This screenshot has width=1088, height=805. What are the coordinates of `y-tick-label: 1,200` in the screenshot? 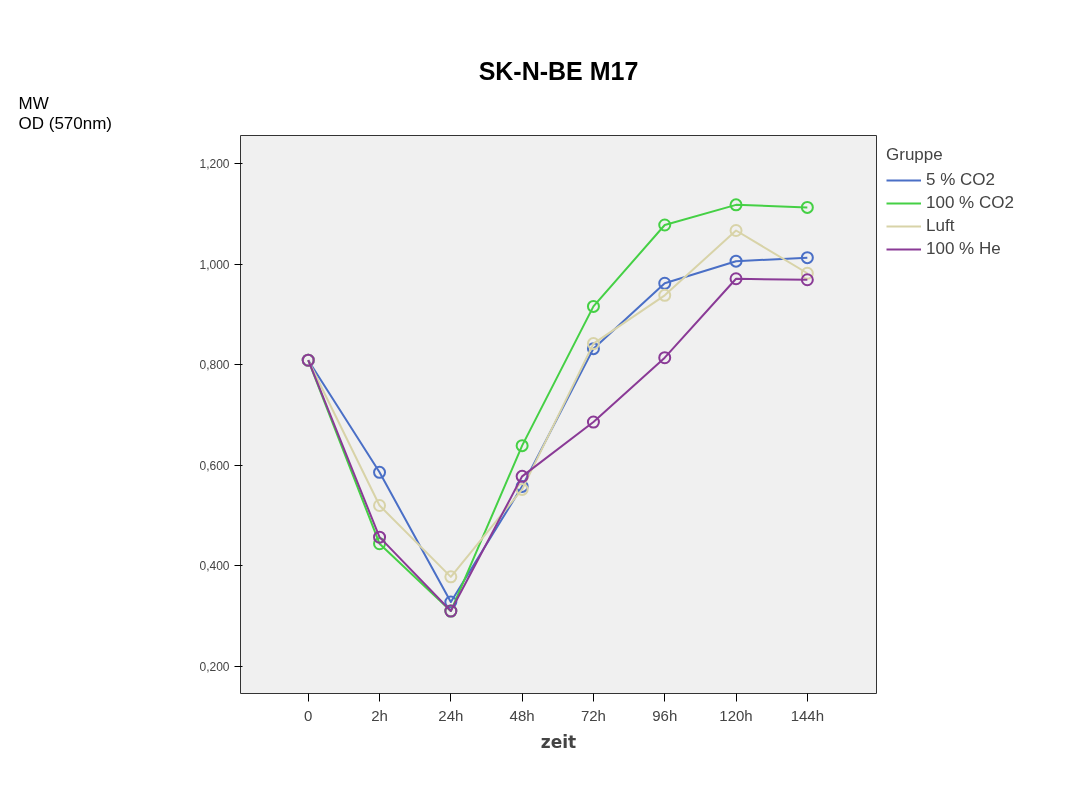 It's located at (214, 164).